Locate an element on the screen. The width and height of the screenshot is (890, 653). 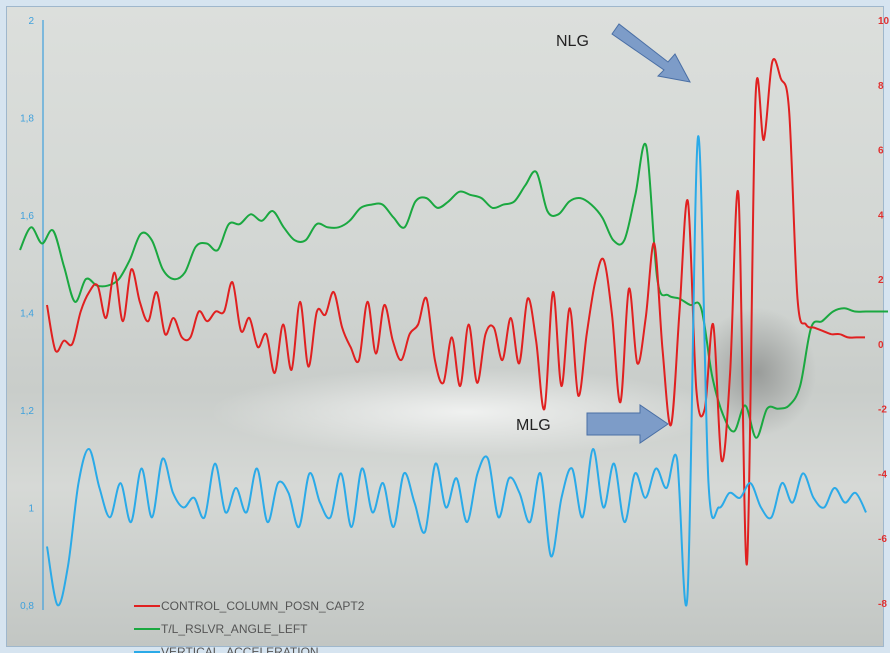
left-tick-label: 1,2 is located at coordinates (27, 411).